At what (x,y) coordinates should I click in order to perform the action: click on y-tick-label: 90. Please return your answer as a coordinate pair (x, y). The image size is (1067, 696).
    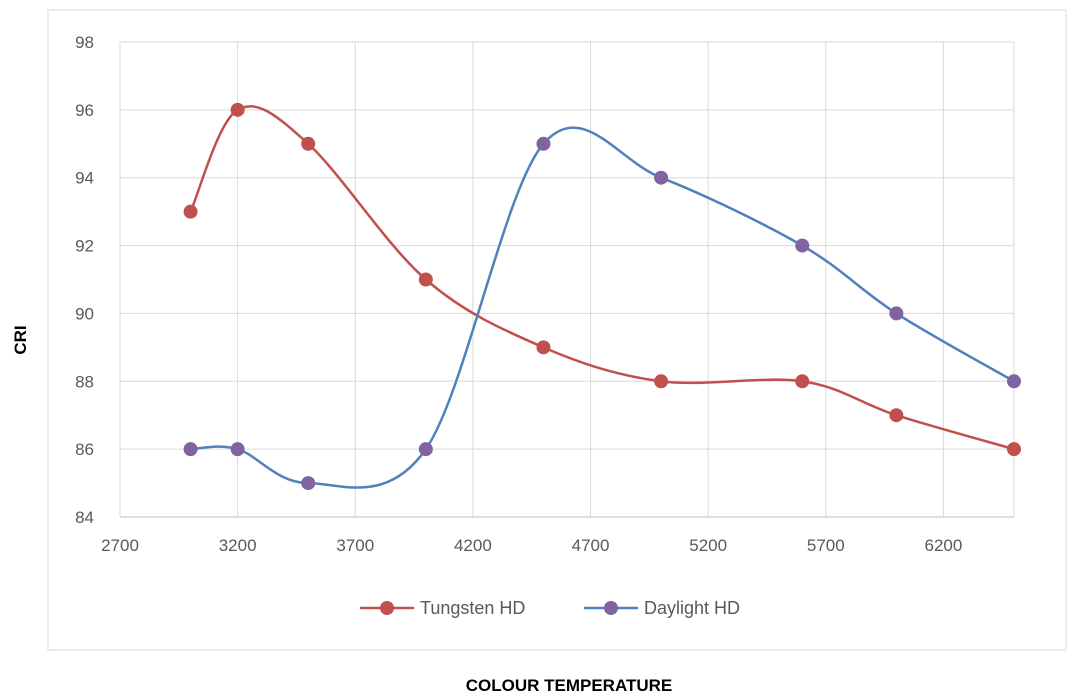
    Looking at the image, I should click on (84, 313).